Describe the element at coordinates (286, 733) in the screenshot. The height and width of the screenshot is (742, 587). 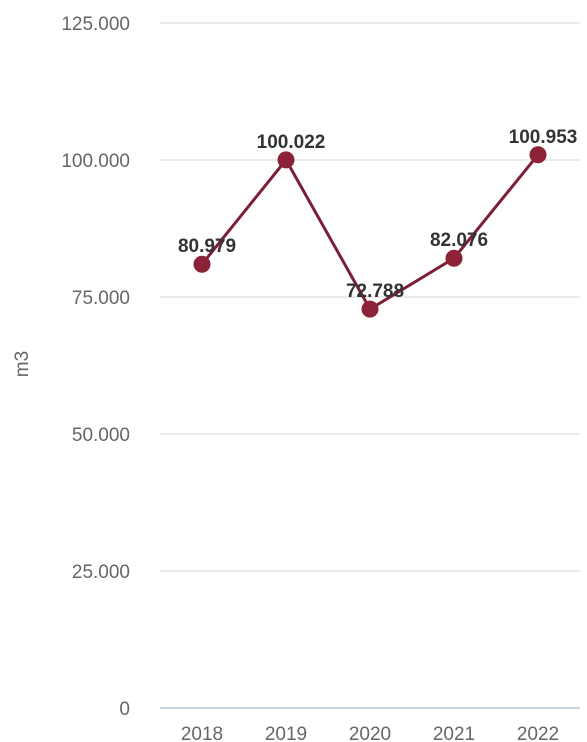
I see `x-tick-label: 2019` at that location.